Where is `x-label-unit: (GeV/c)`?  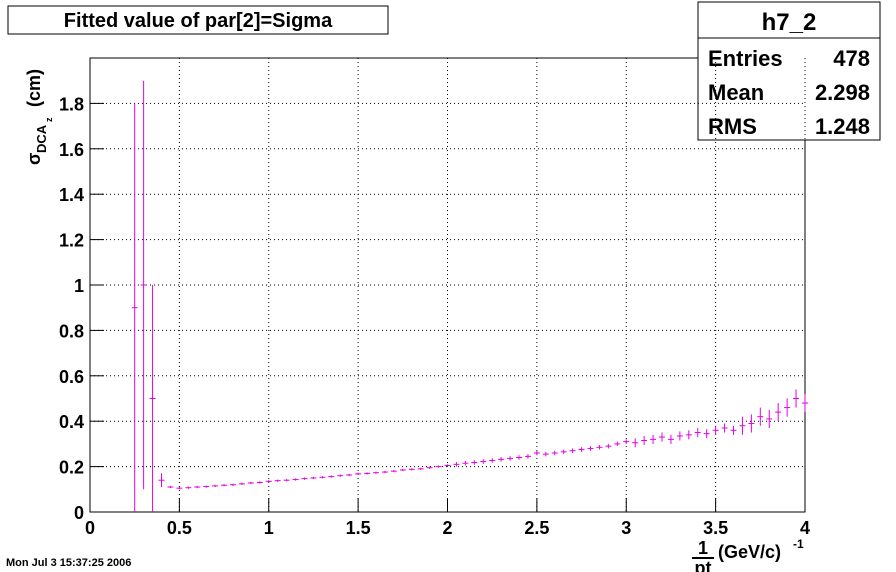 x-label-unit: (GeV/c) is located at coordinates (749, 552).